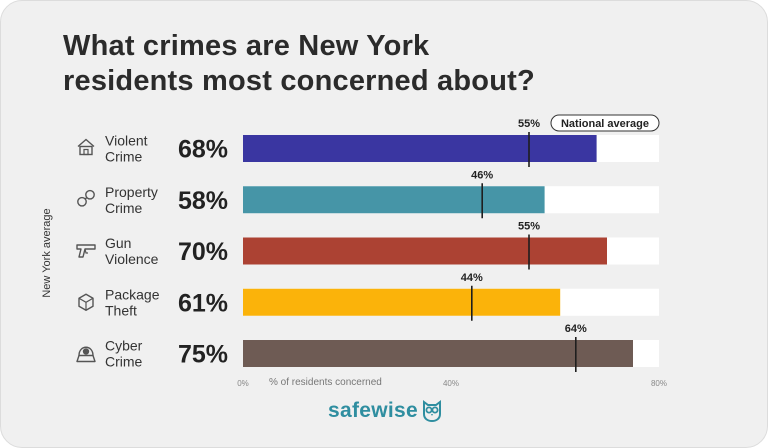 The image size is (768, 448). I want to click on gun-icon, so click(86, 251).